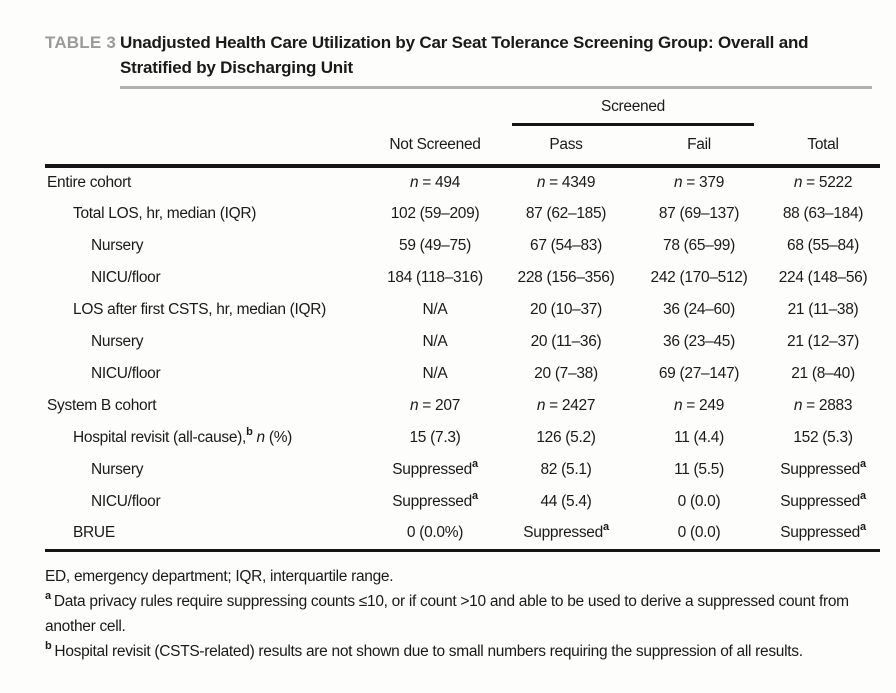  I want to click on data-cell: n = 5222, so click(823, 182).